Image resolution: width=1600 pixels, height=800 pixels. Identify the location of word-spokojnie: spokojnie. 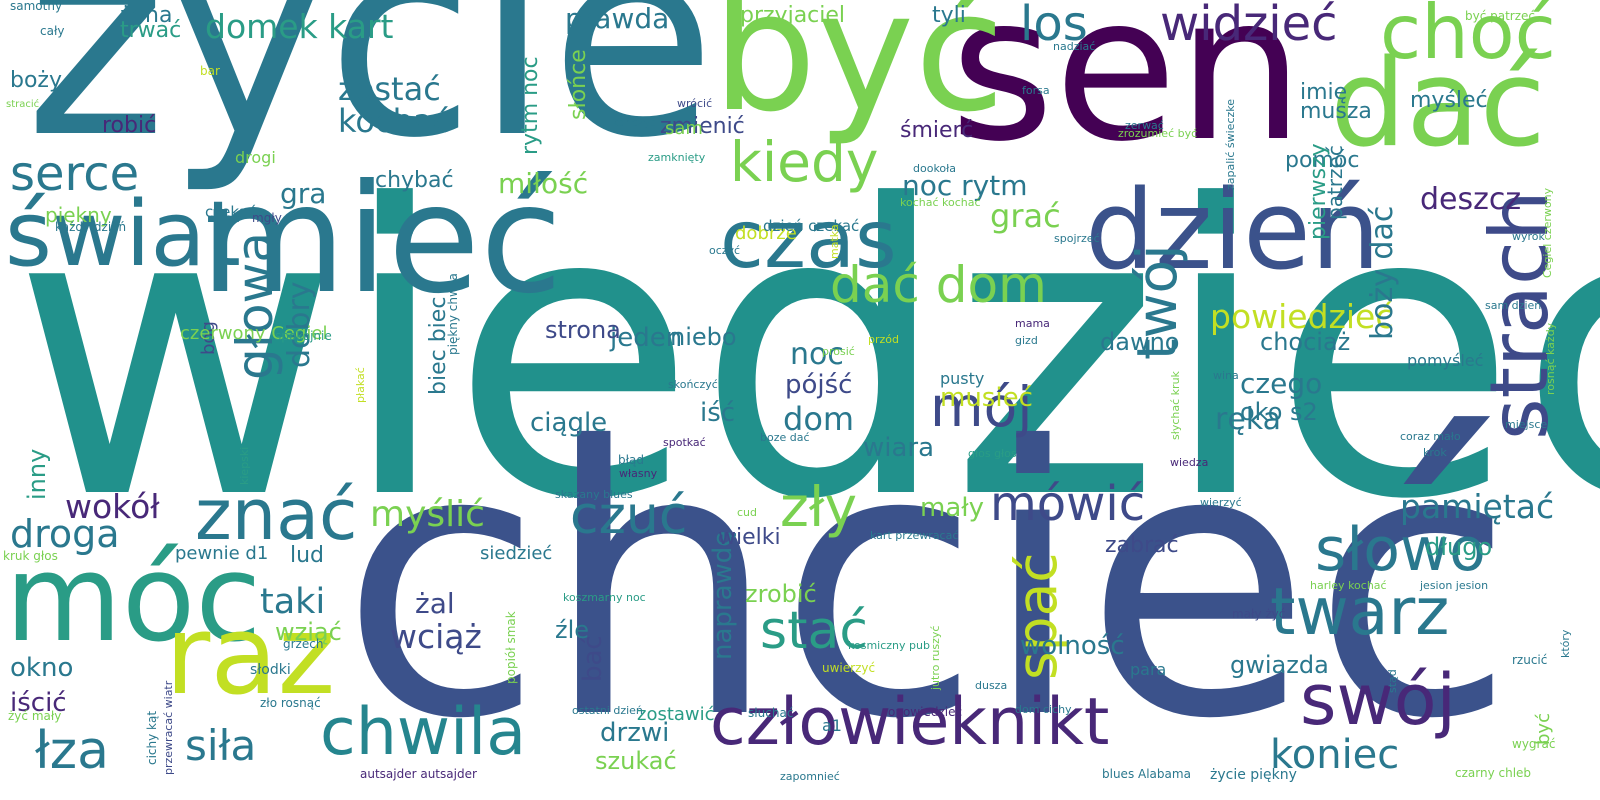
(303, 336).